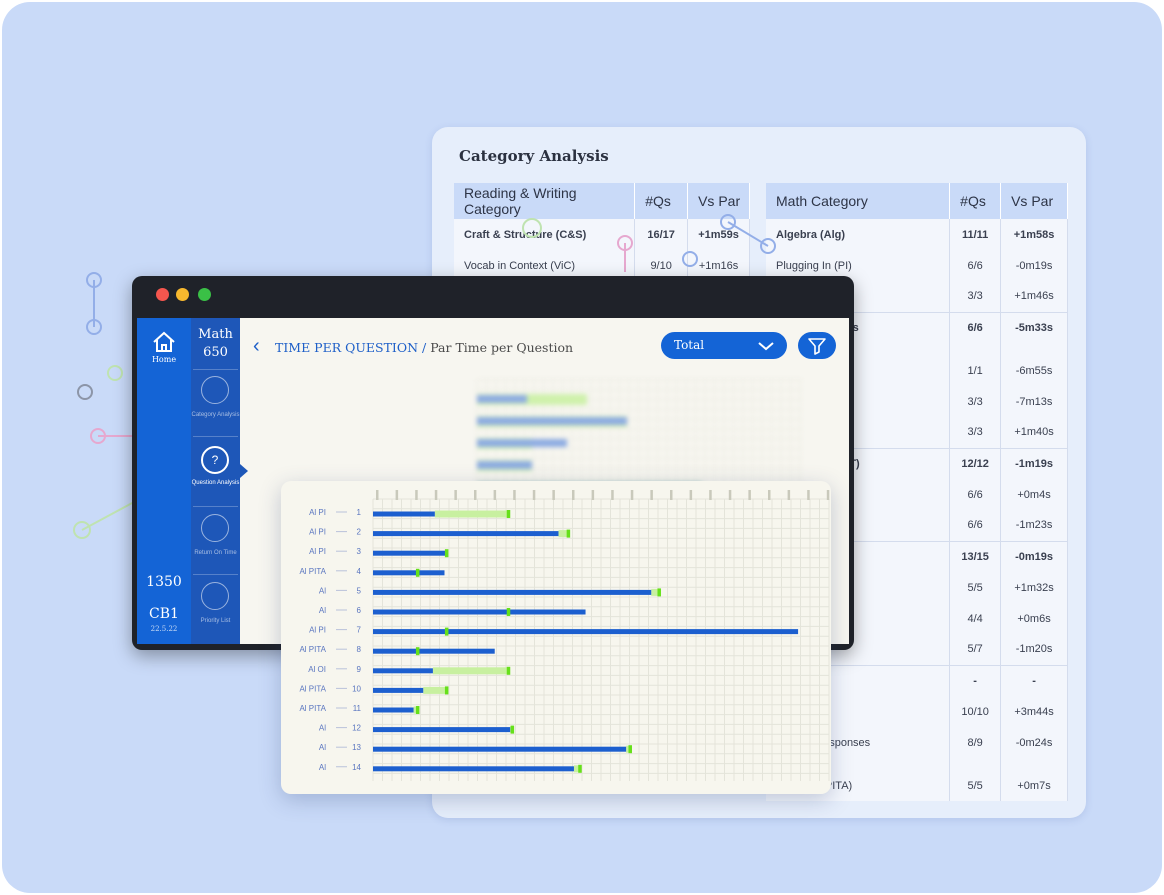 This screenshot has width=1164, height=895. What do you see at coordinates (858, 234) in the screenshot?
I see `category-cell: Algebra (Alg)` at bounding box center [858, 234].